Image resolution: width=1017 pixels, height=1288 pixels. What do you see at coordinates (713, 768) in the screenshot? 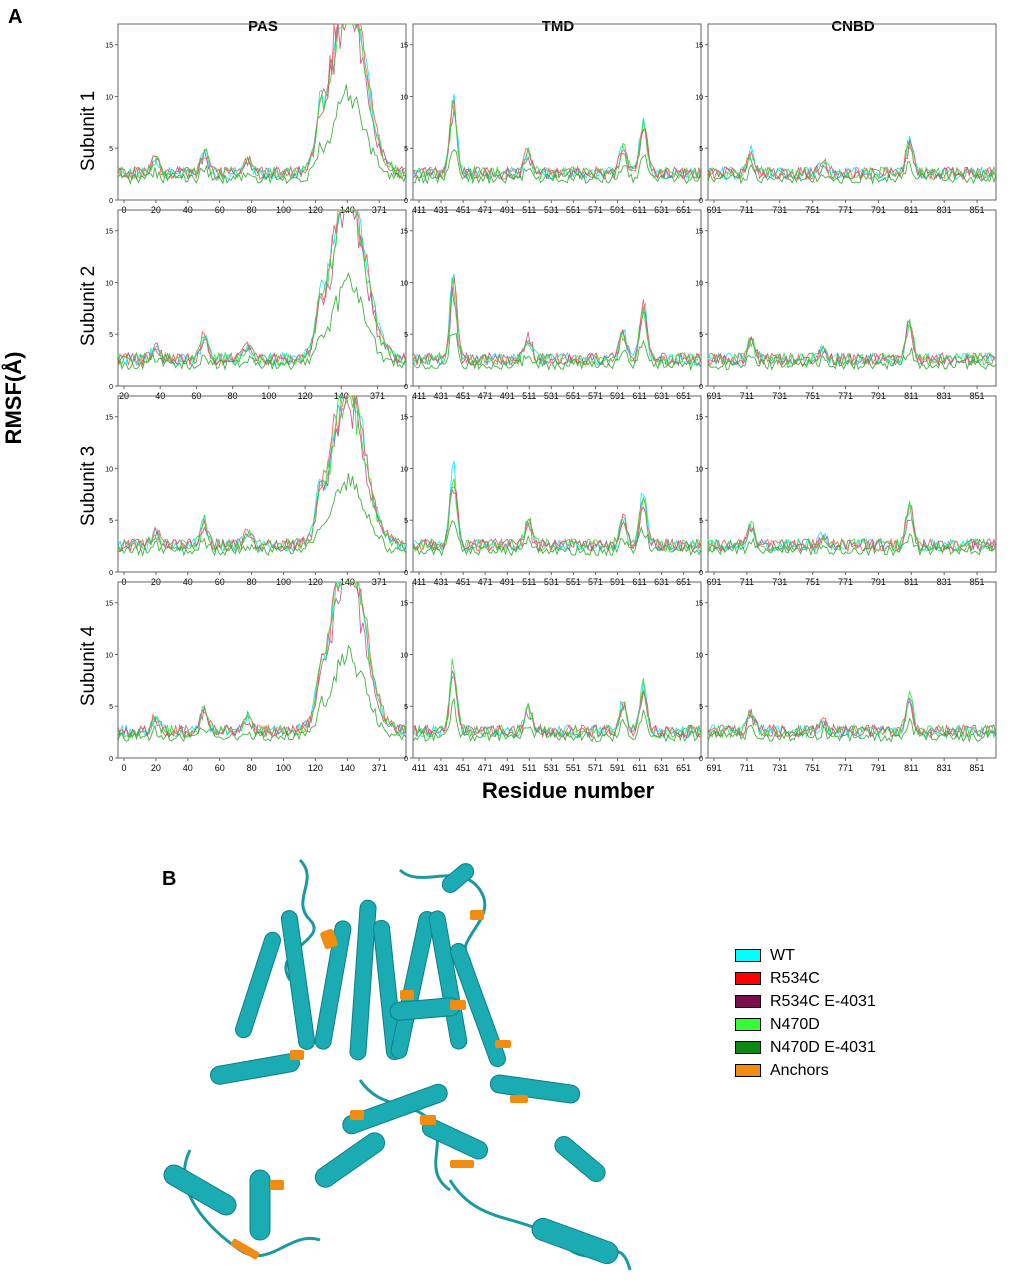
I see `x-tick-label: 691` at bounding box center [713, 768].